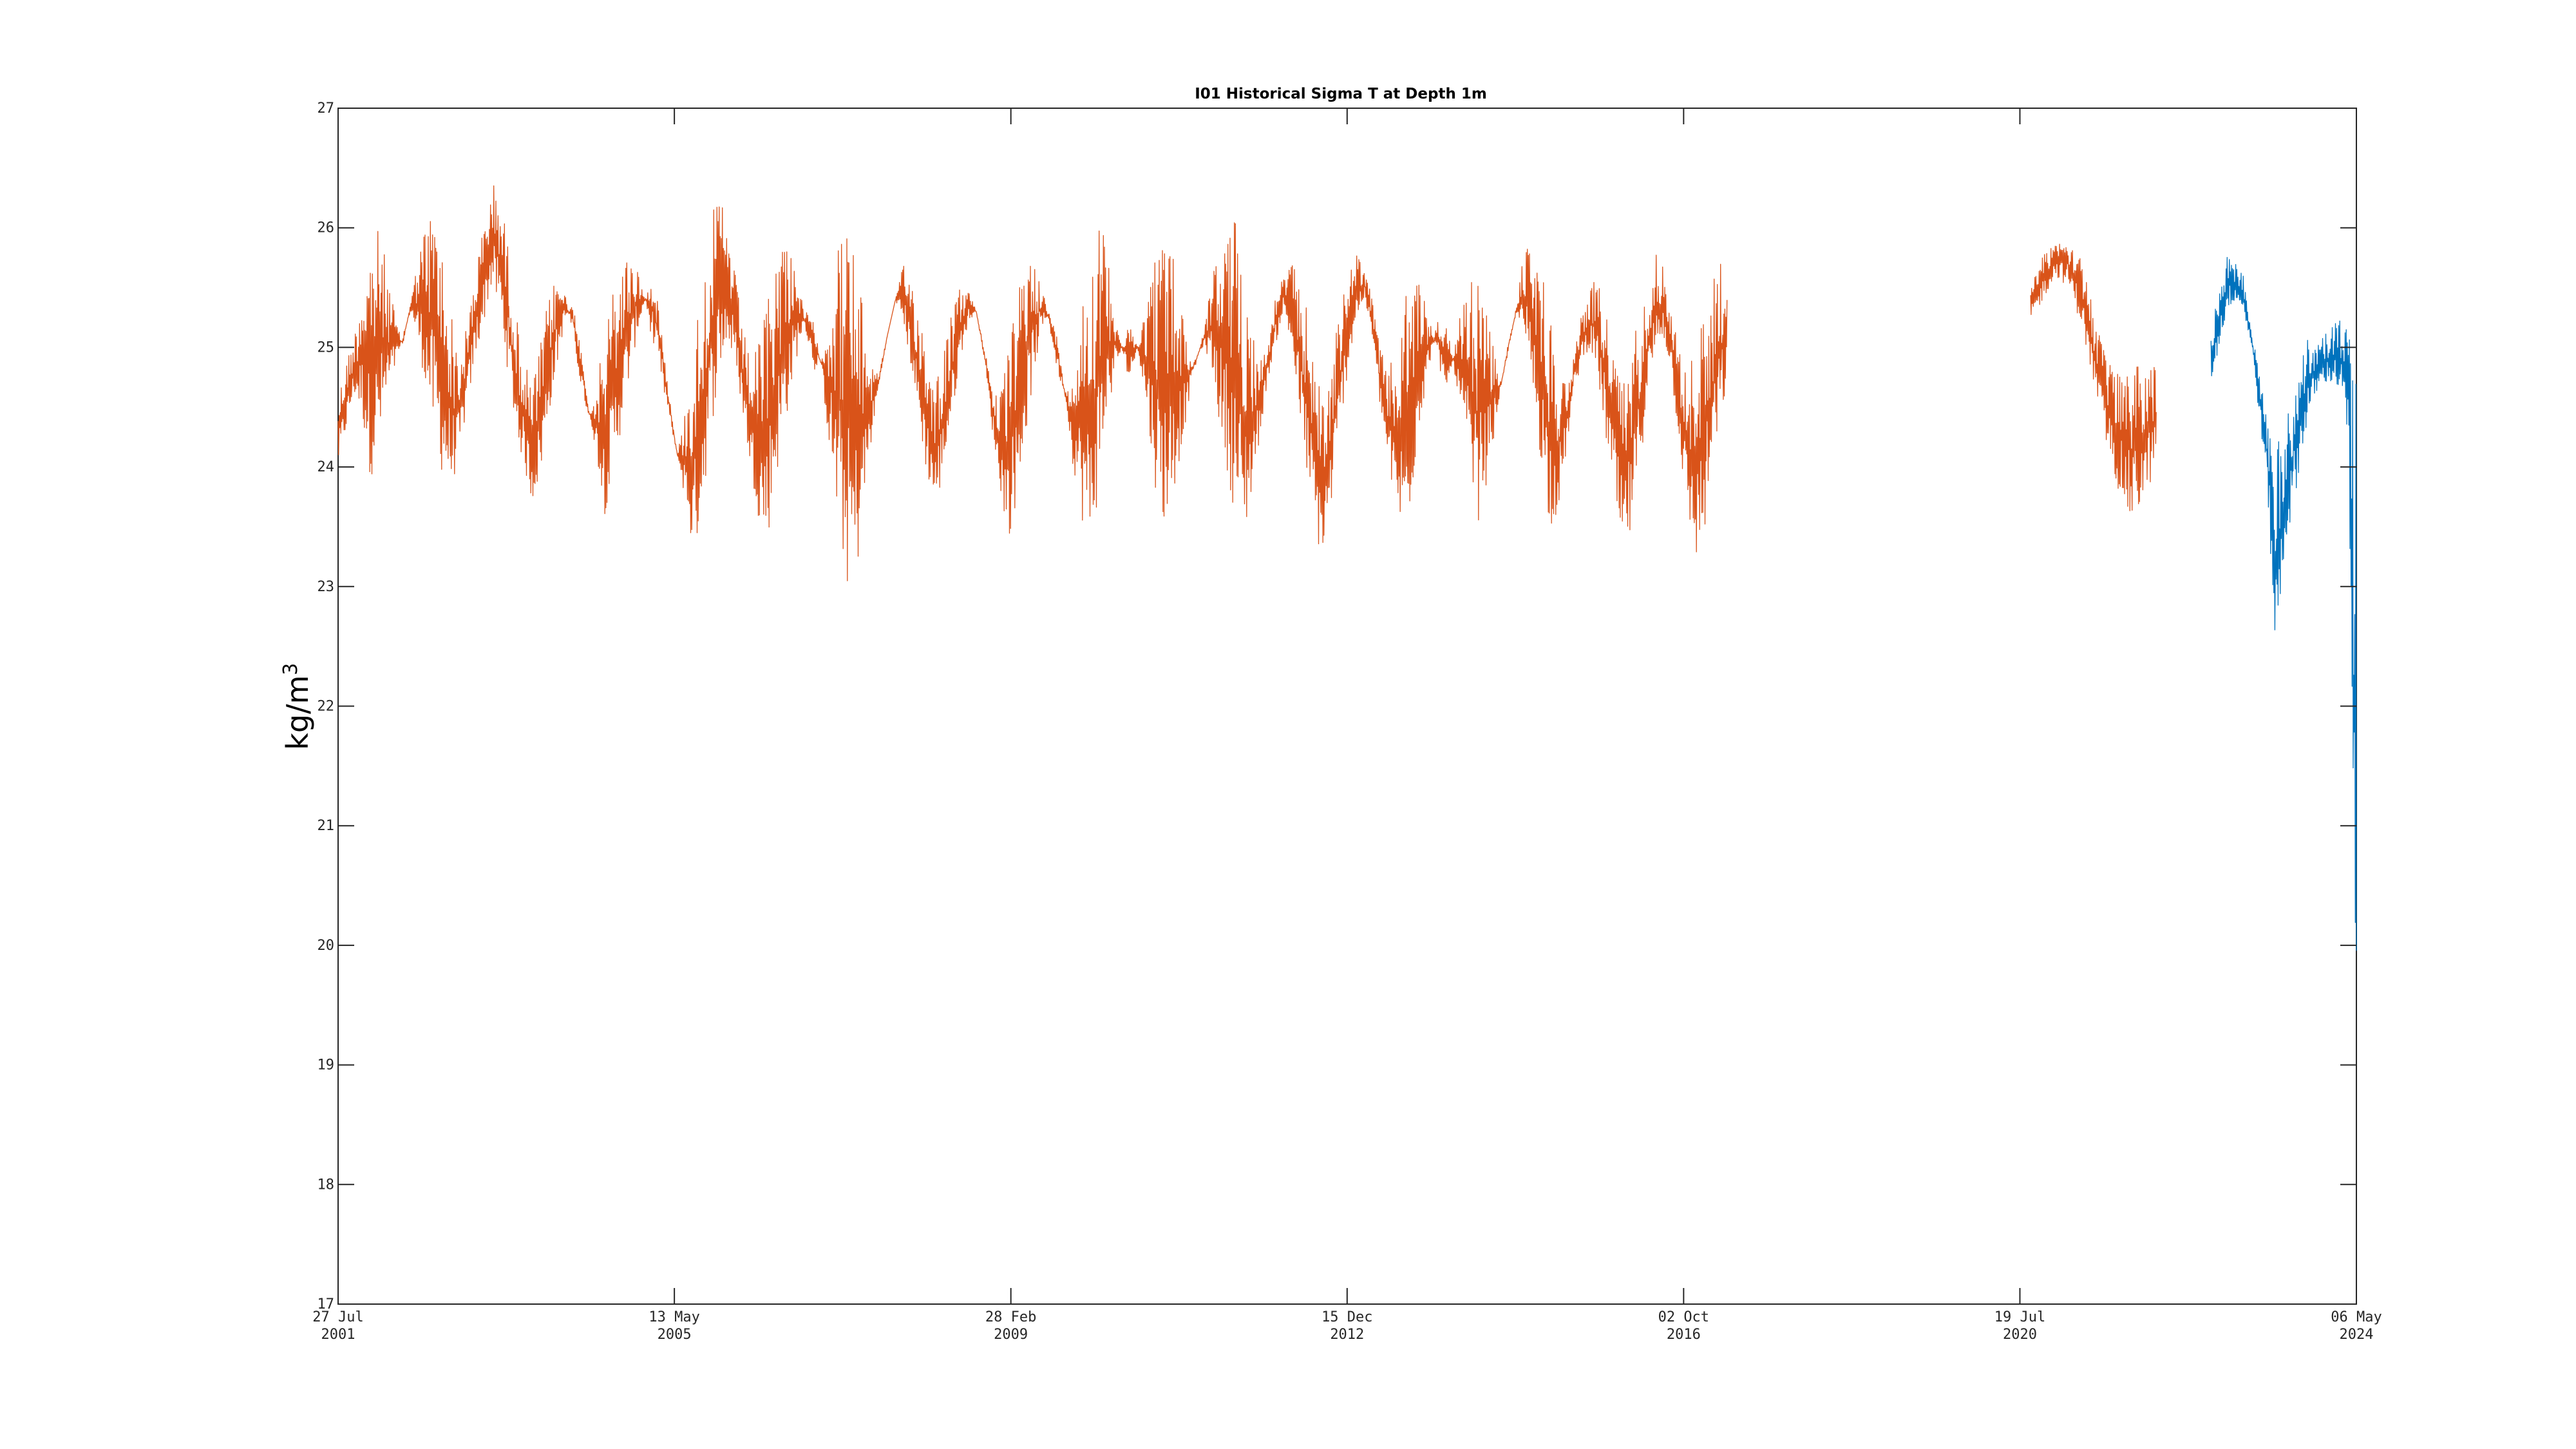 The height and width of the screenshot is (1449, 2576). What do you see at coordinates (1011, 1335) in the screenshot?
I see `x-tick-label-line2: 2009` at bounding box center [1011, 1335].